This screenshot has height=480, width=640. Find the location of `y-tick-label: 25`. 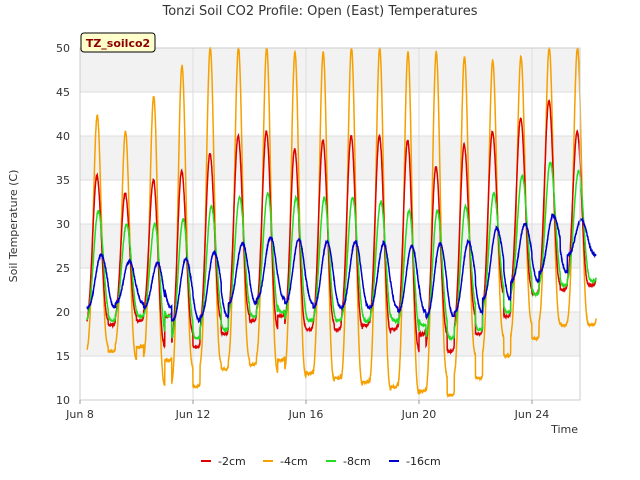

y-tick-label: 25 is located at coordinates (63, 268).